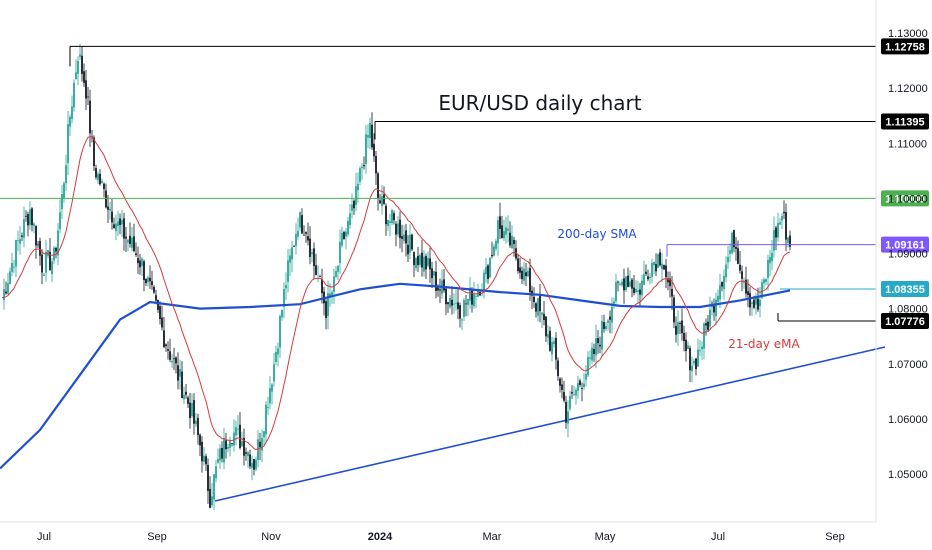  Describe the element at coordinates (908, 199) in the screenshot. I see `price-tick-label: 1.10000` at that location.